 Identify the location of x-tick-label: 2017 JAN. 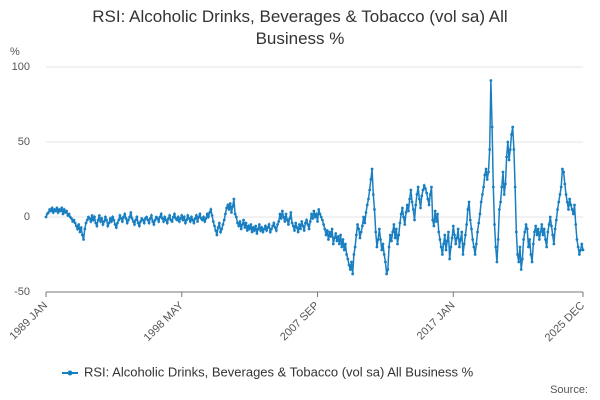
(436, 321).